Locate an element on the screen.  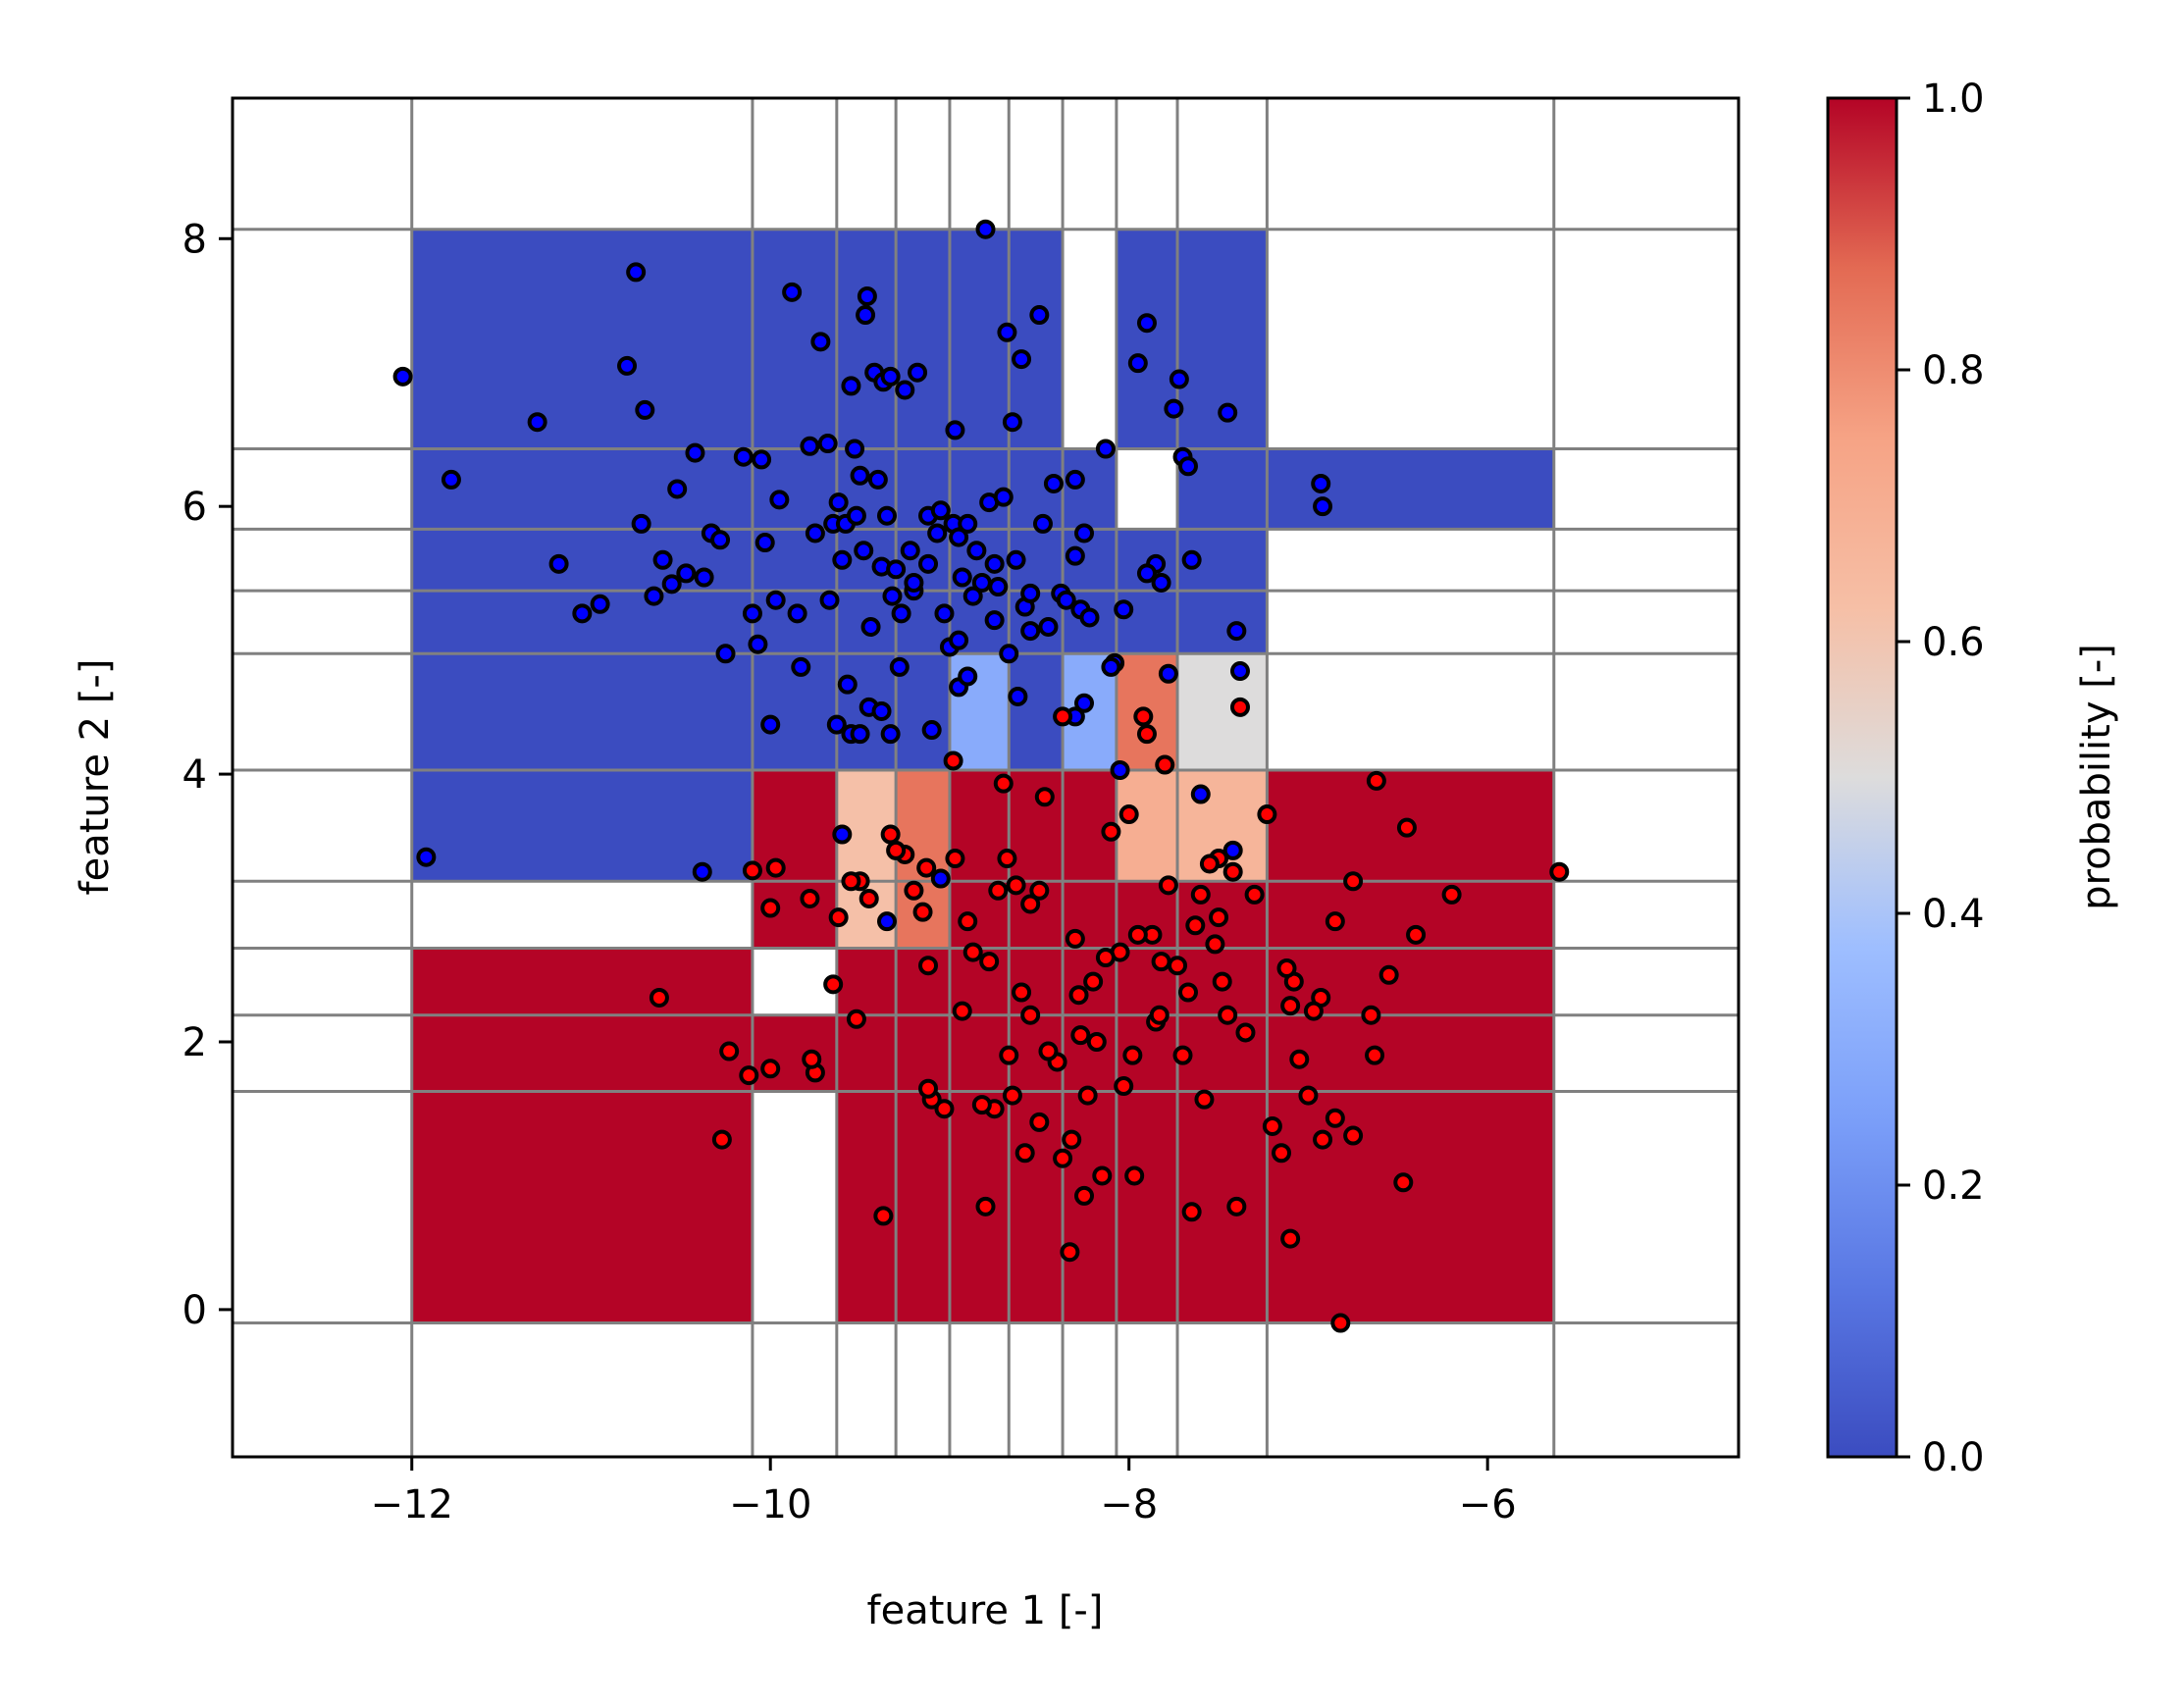
colorbar-label: probability [-] is located at coordinates (2096, 777).